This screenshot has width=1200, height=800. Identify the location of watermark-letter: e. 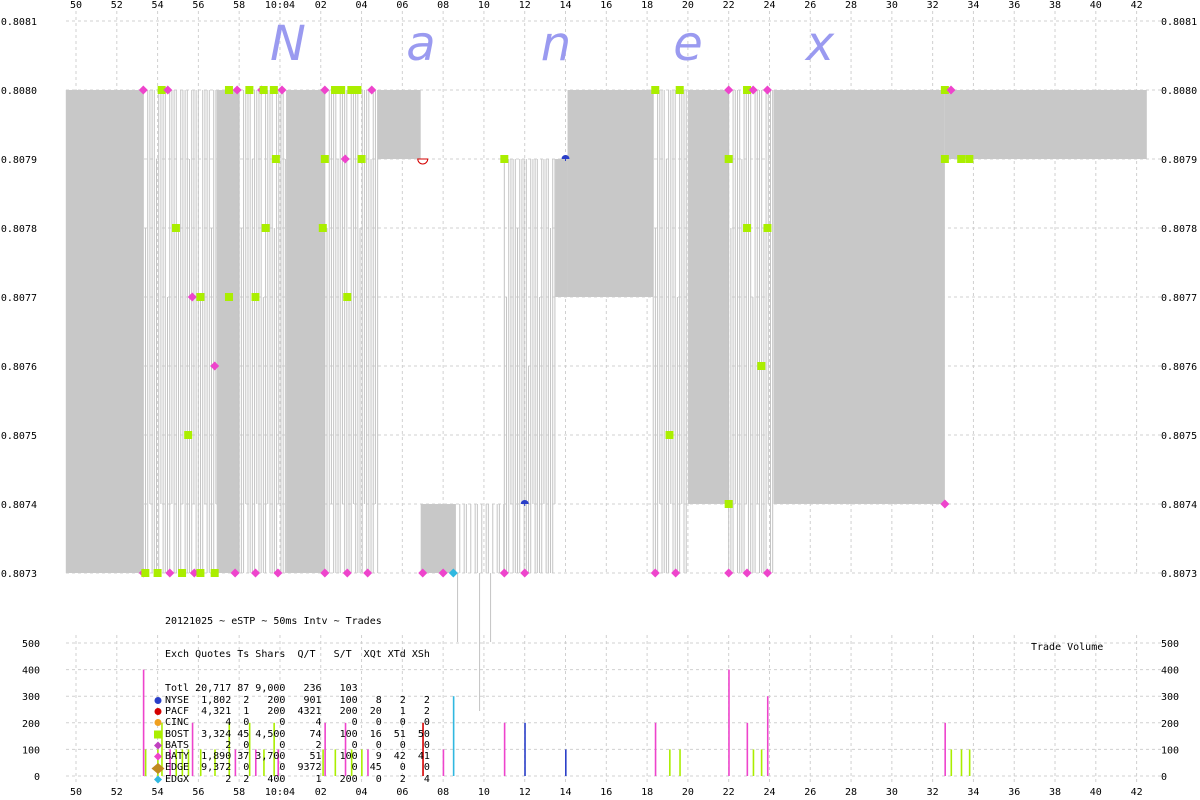
(688, 44).